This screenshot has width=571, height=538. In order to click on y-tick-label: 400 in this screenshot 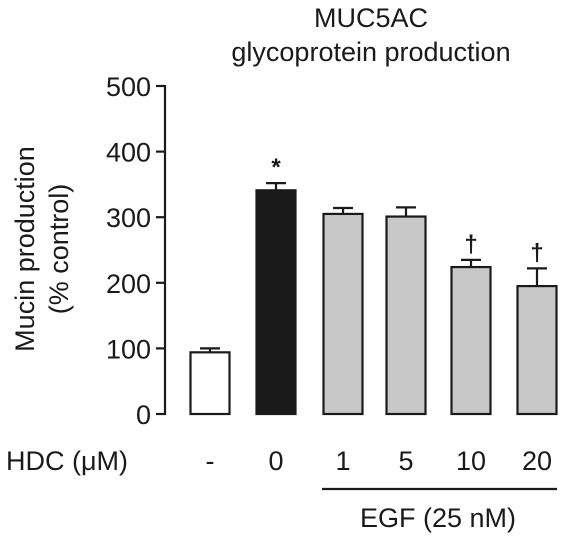, I will do `click(128, 153)`.